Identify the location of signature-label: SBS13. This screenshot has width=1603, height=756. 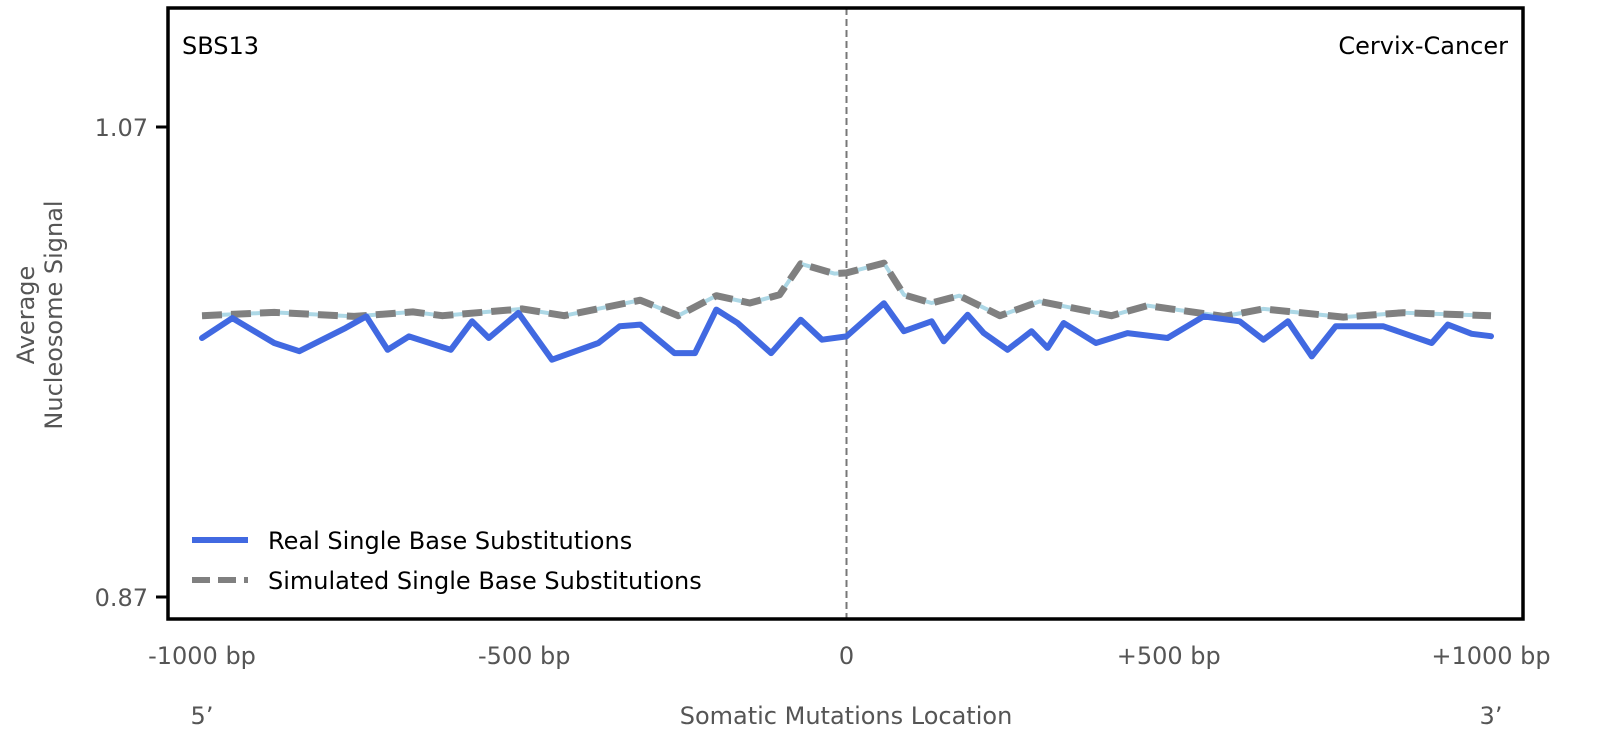
(220, 46).